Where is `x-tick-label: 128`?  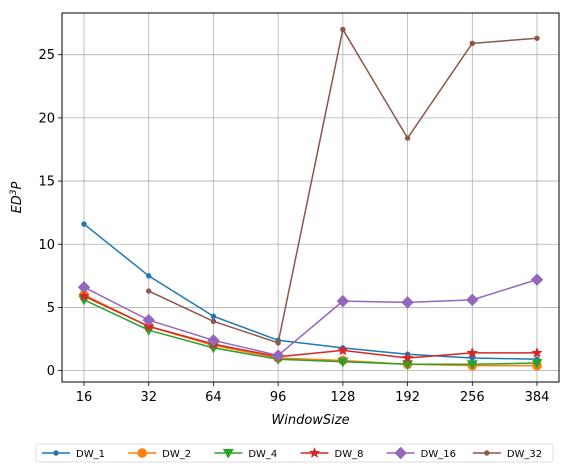
x-tick-label: 128 is located at coordinates (342, 397).